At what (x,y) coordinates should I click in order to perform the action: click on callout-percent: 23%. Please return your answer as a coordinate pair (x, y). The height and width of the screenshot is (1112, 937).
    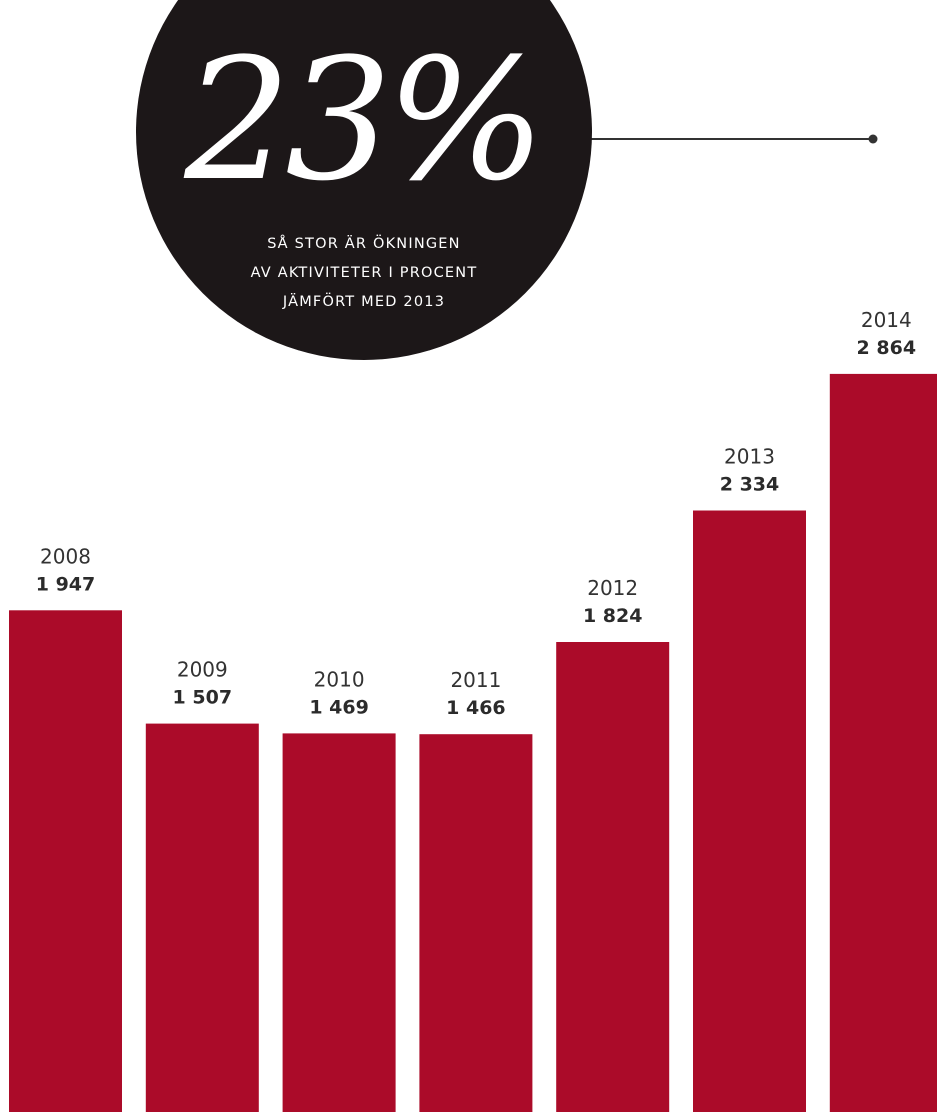
    Looking at the image, I should click on (361, 120).